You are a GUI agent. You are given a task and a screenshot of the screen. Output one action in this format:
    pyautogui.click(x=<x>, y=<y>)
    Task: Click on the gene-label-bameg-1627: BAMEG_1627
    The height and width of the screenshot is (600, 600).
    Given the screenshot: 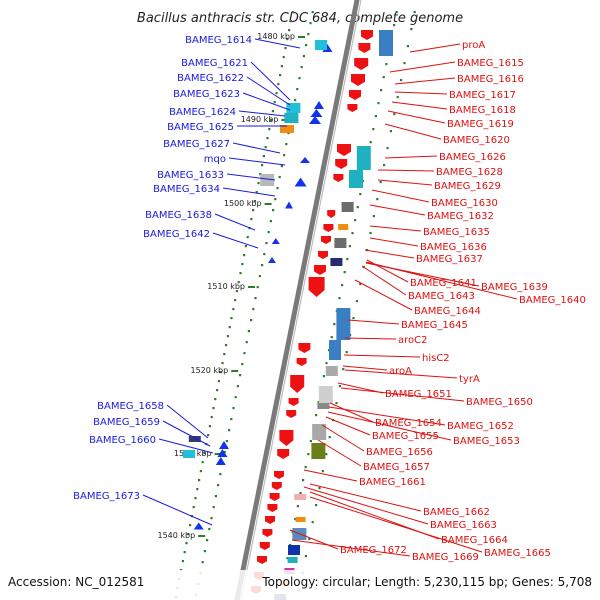 What is the action you would take?
    pyautogui.click(x=196, y=144)
    